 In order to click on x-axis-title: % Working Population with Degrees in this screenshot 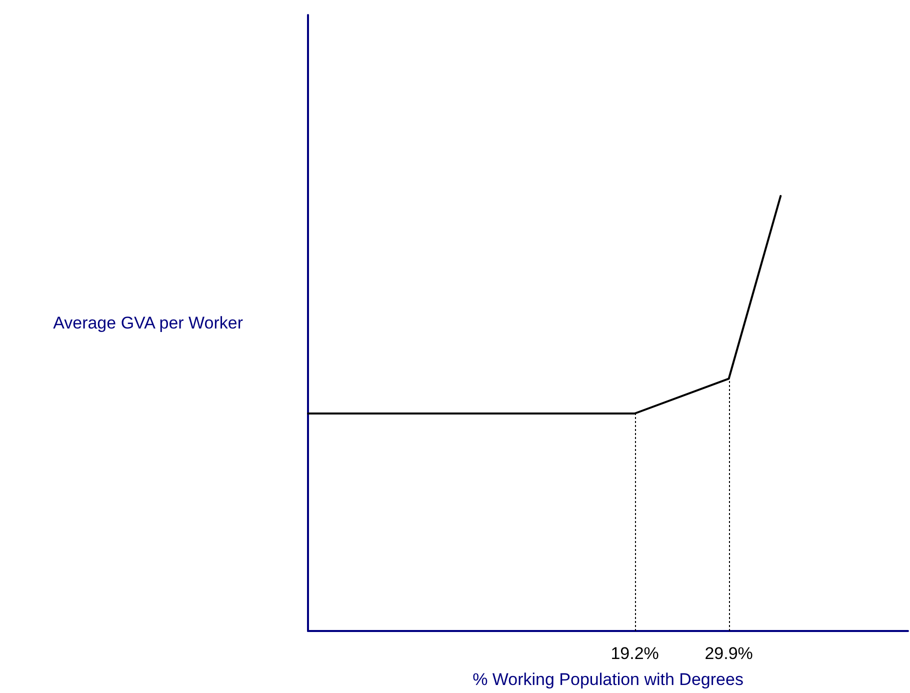, I will do `click(608, 679)`.